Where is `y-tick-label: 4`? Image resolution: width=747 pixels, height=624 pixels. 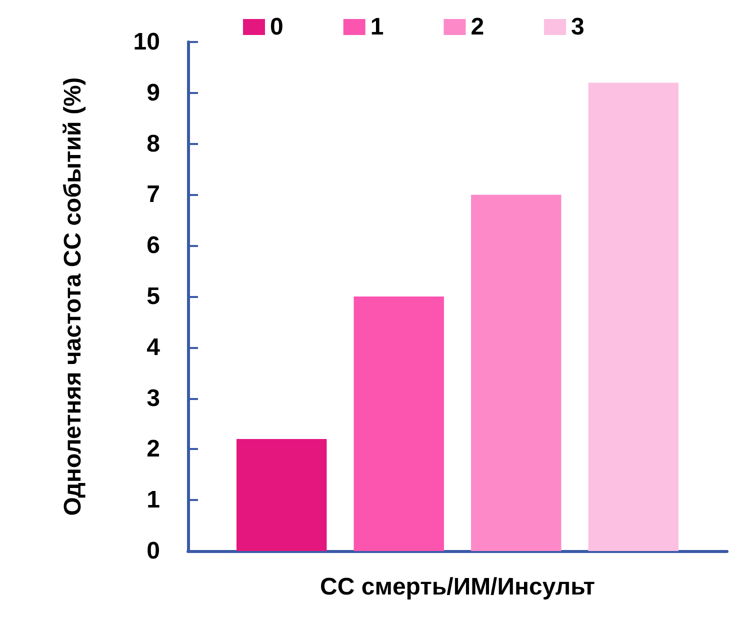
y-tick-label: 4 is located at coordinates (153, 347).